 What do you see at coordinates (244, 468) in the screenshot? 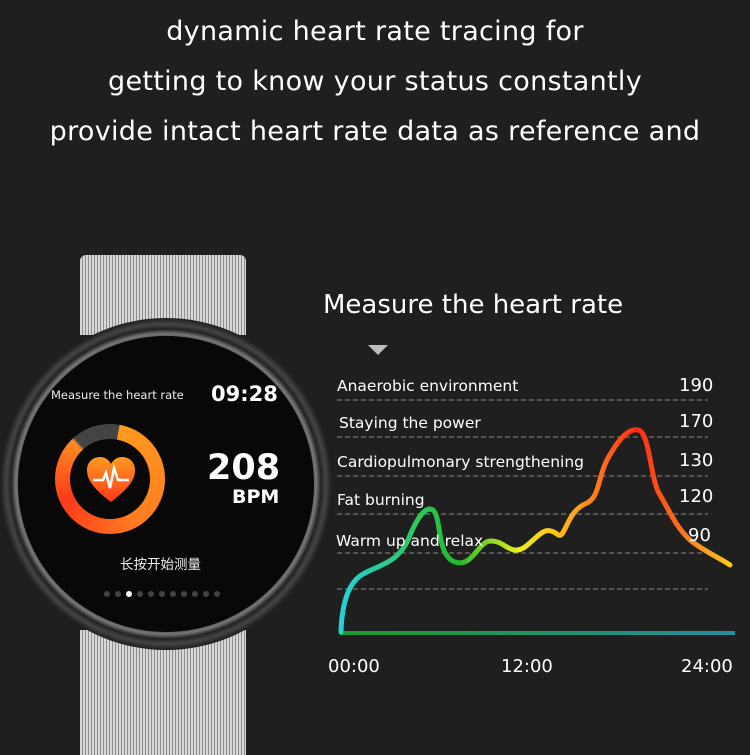
I see `bpm-value: 208` at bounding box center [244, 468].